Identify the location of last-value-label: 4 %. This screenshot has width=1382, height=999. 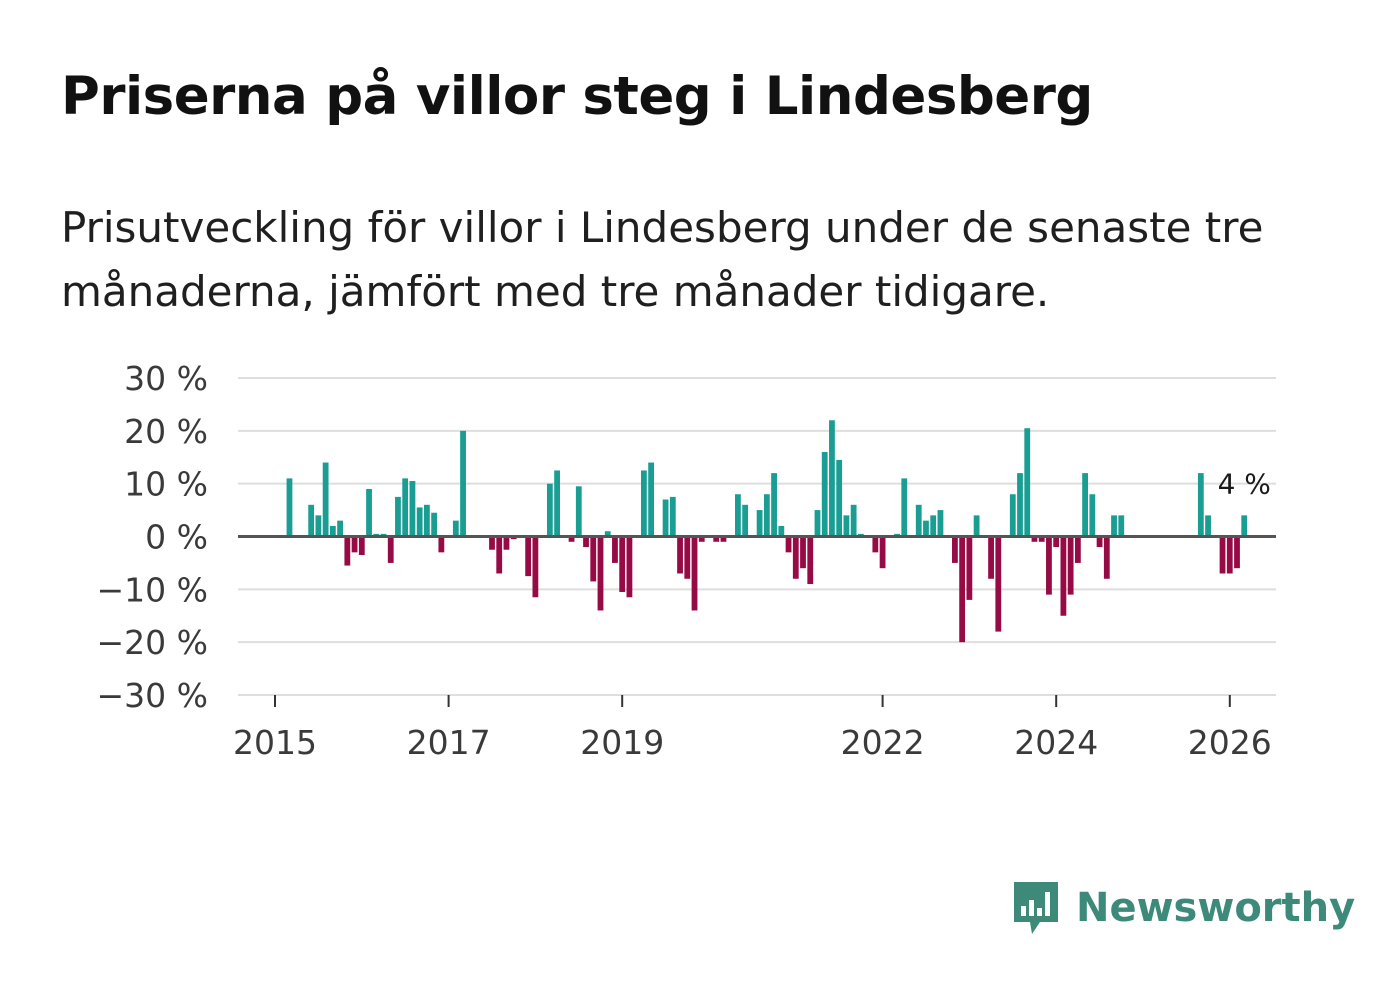
(1244, 484).